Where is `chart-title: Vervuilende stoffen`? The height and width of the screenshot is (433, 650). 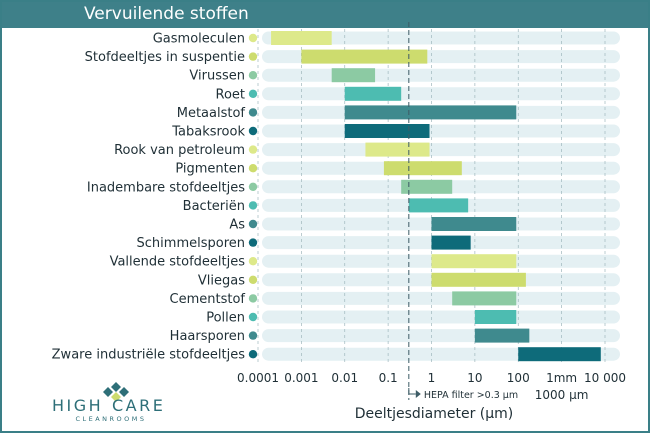 chart-title: Vervuilende stoffen is located at coordinates (166, 14).